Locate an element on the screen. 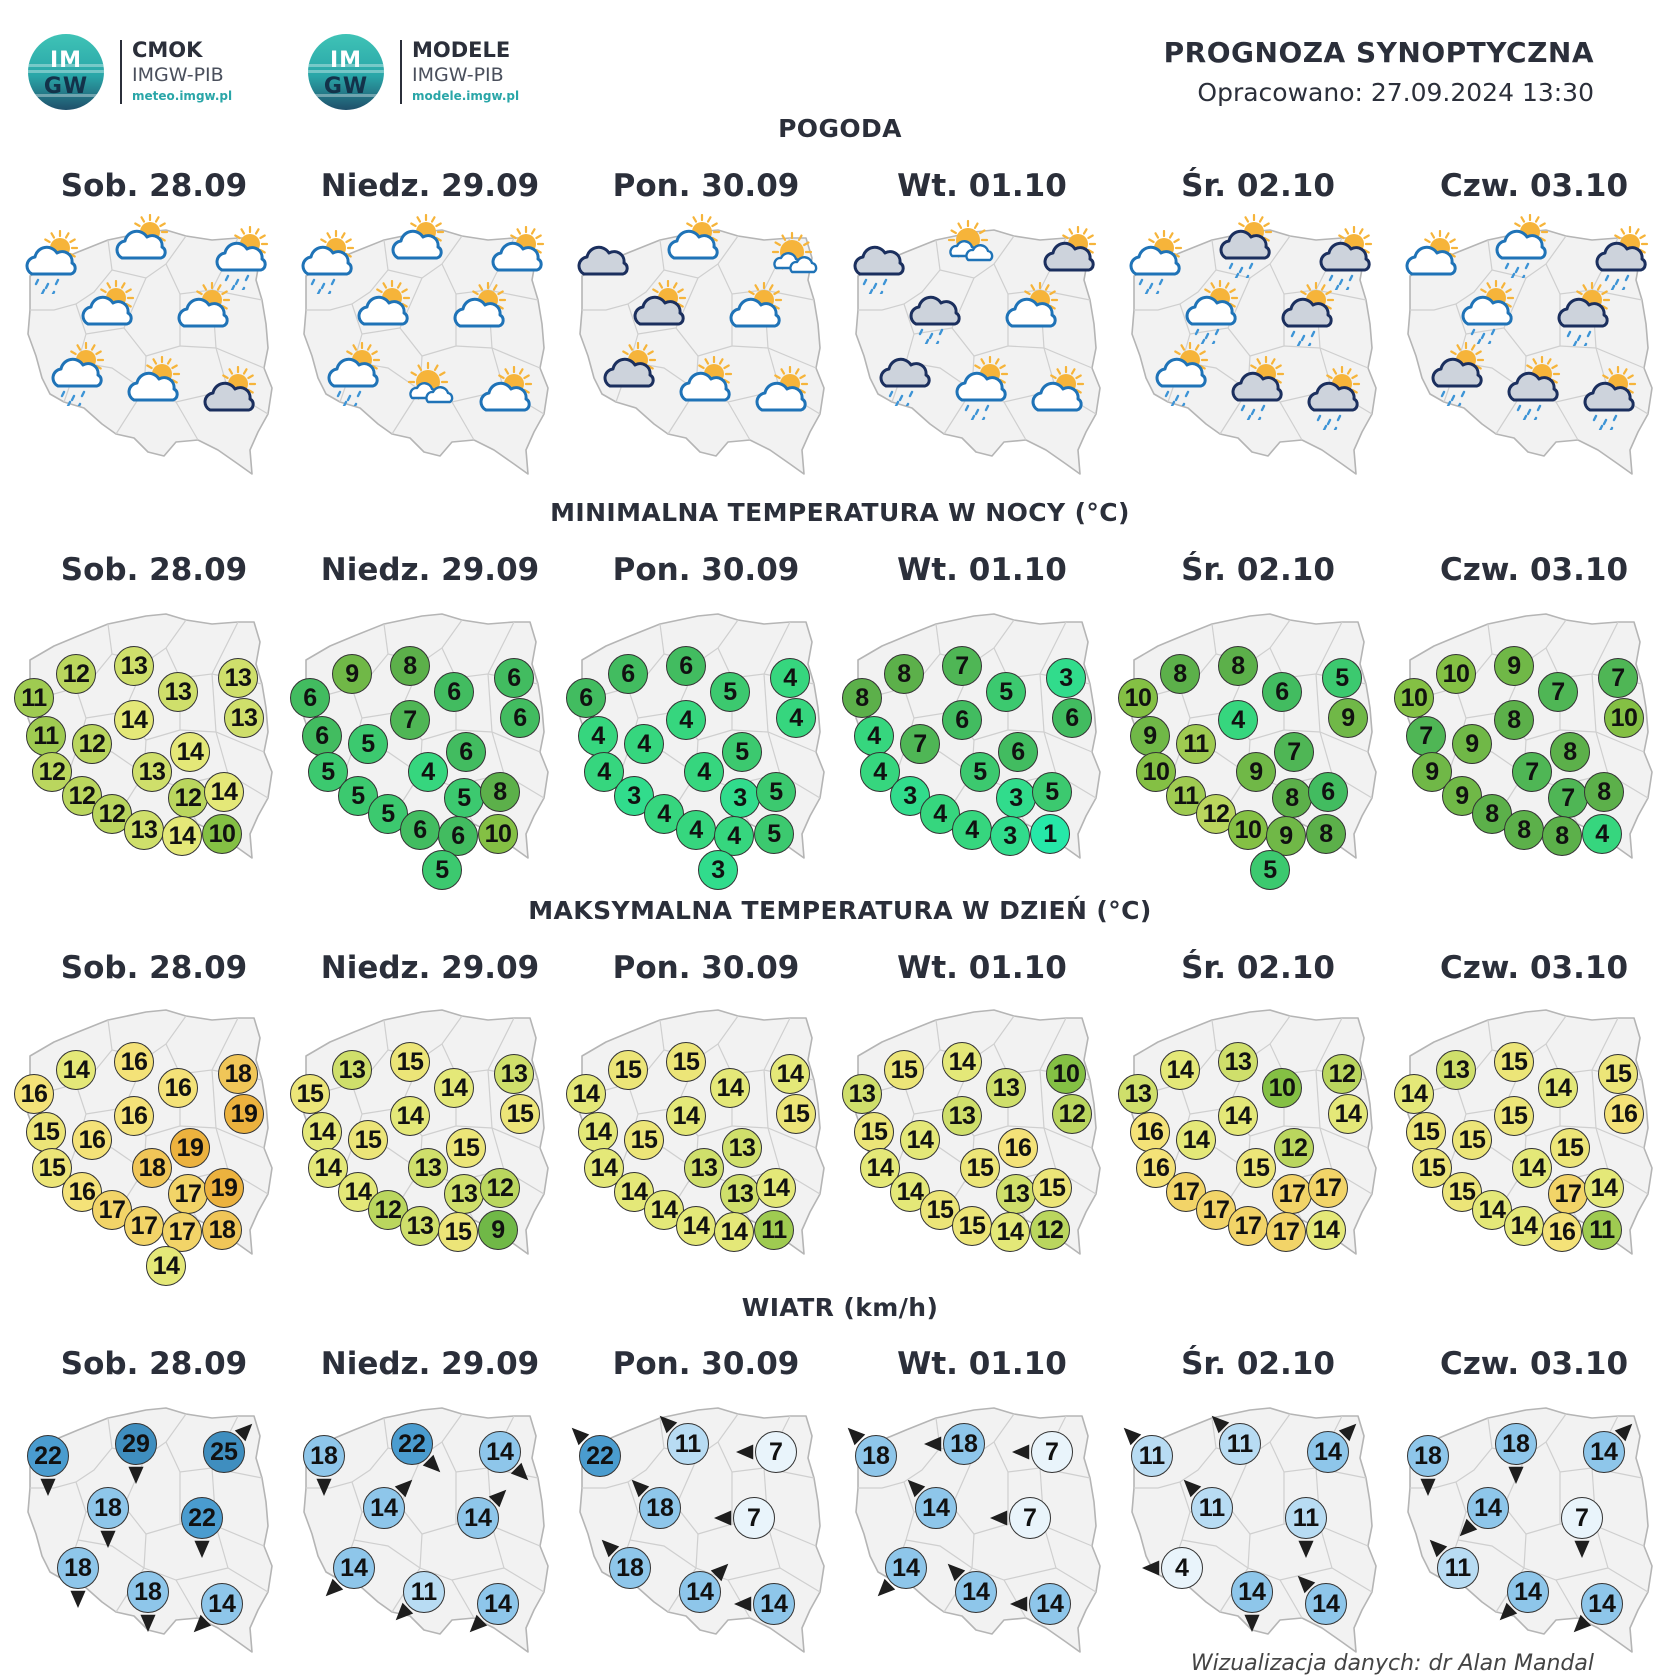 The height and width of the screenshot is (1680, 1680). dark-cloud-rain-icon is located at coordinates (905, 381).